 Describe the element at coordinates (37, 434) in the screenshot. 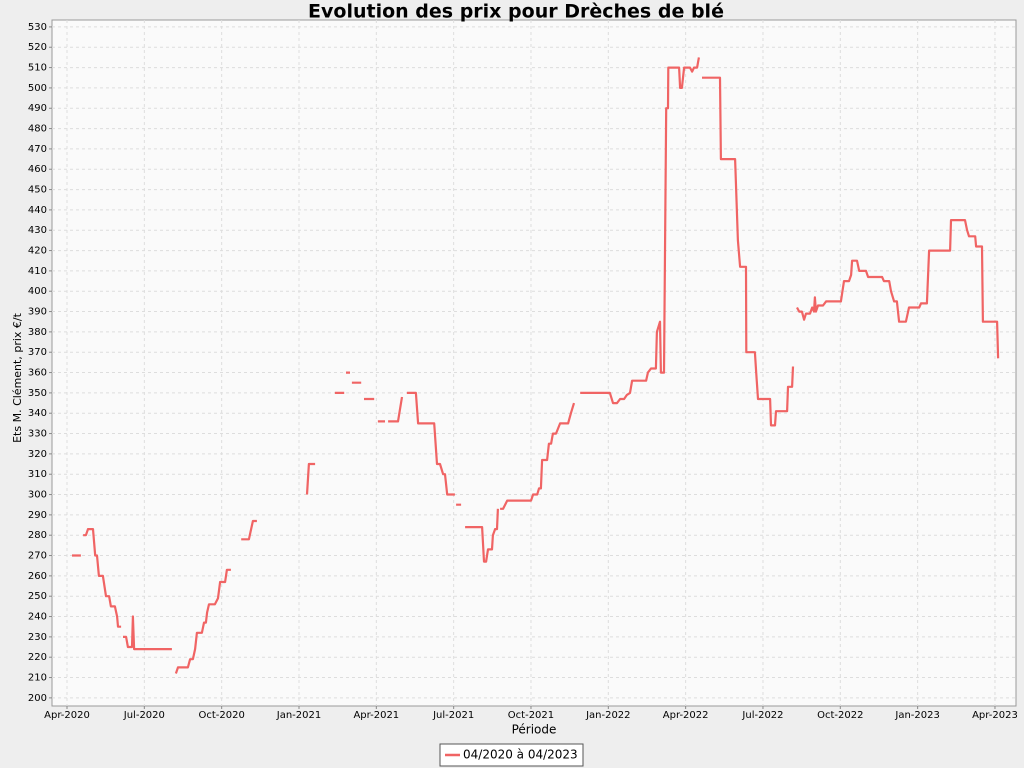

I see `y-tick-label: 330` at that location.